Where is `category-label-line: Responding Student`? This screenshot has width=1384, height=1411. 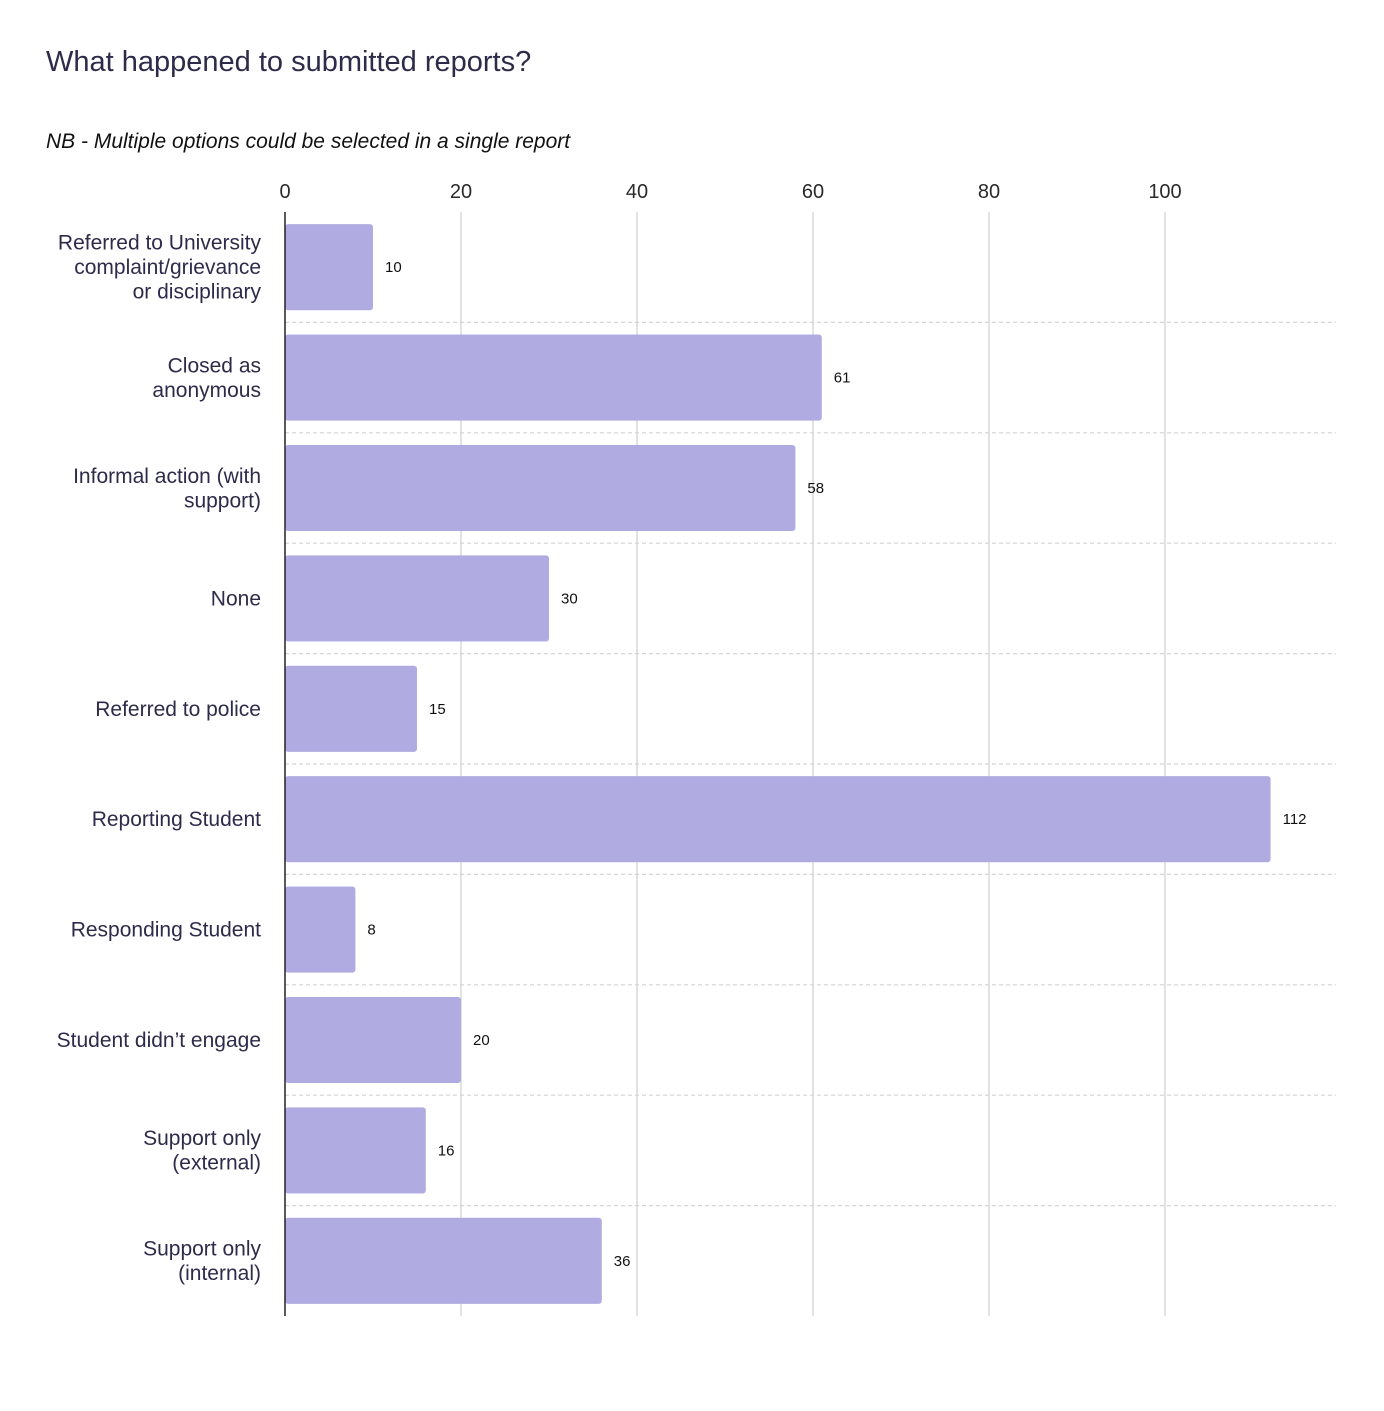 category-label-line: Responding Student is located at coordinates (166, 930).